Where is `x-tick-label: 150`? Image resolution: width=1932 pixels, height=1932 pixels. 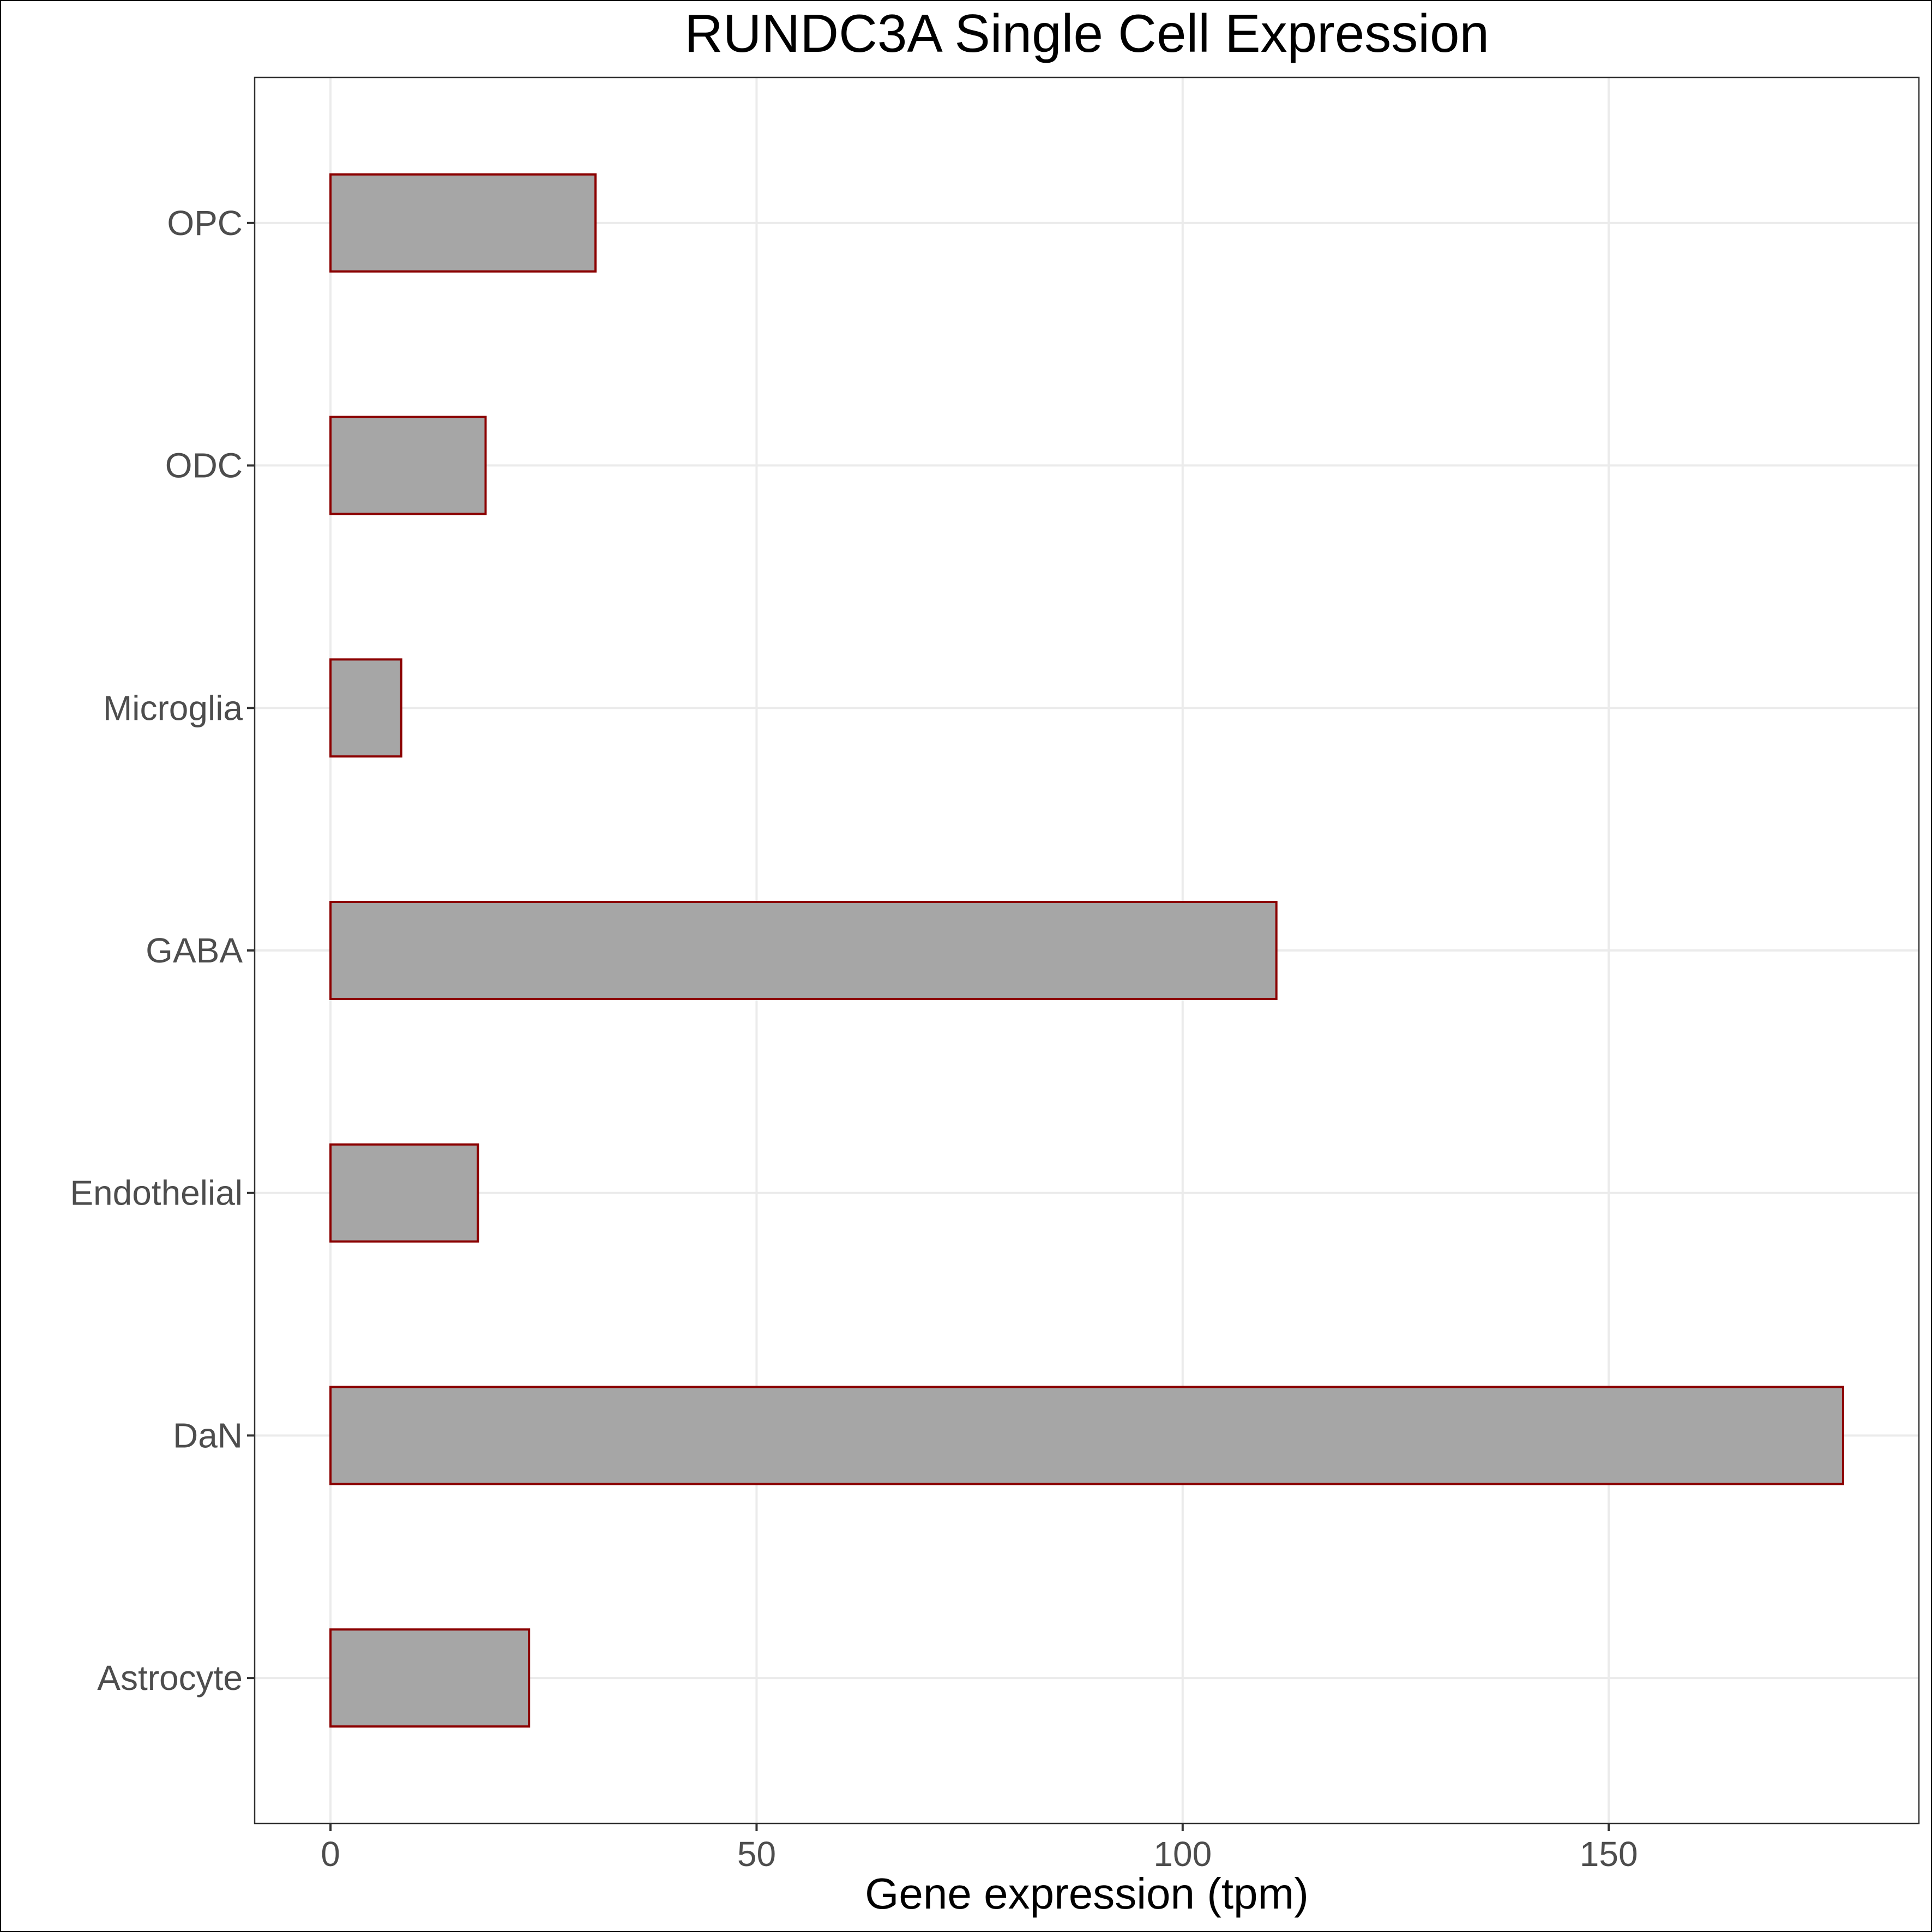 x-tick-label: 150 is located at coordinates (1609, 1854).